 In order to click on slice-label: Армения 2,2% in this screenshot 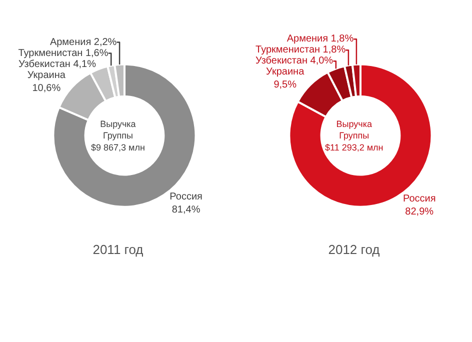, I will do `click(83, 42)`.